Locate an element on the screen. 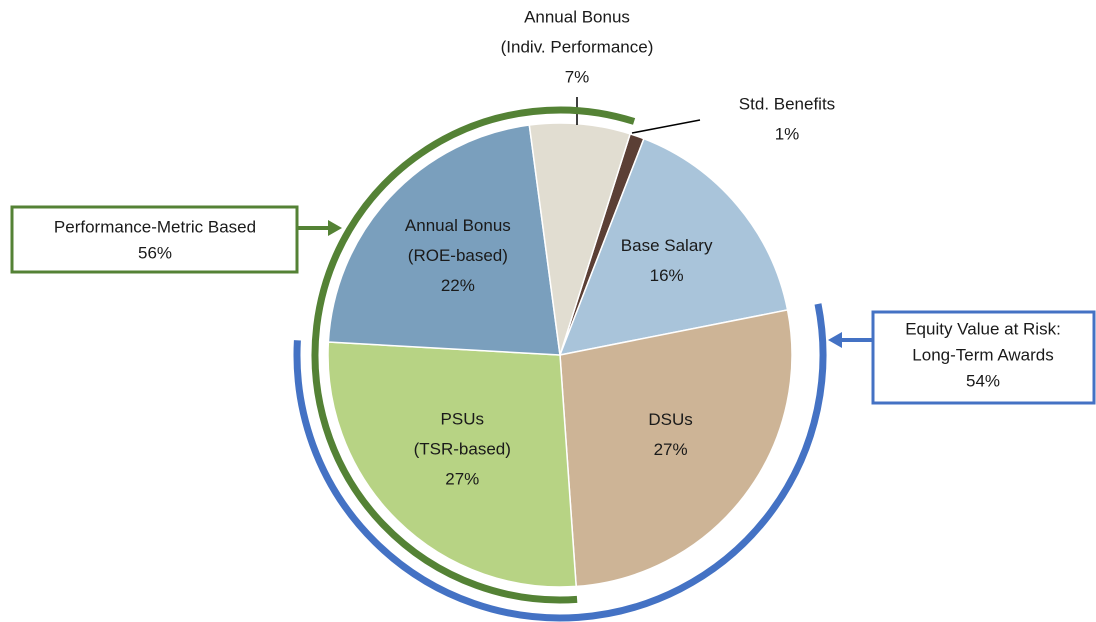 Image resolution: width=1096 pixels, height=622 pixels. value-label: 22% is located at coordinates (458, 285).